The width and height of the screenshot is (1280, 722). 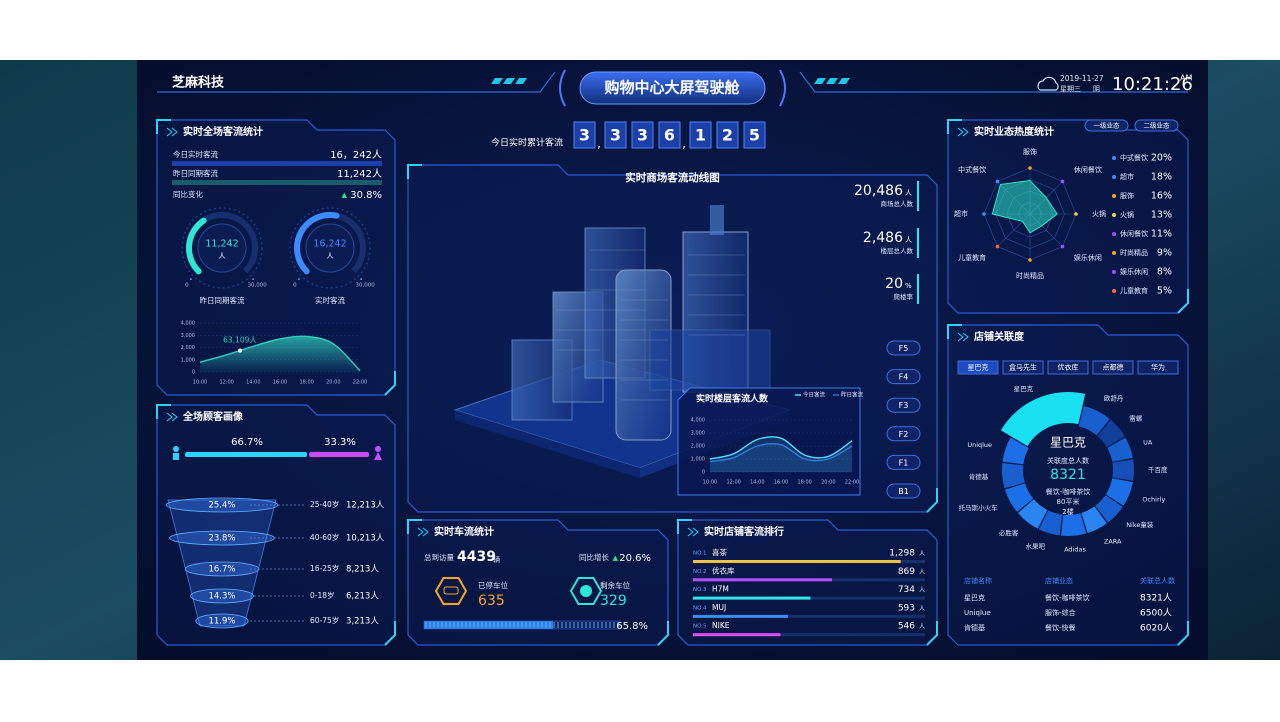 What do you see at coordinates (699, 554) in the screenshot?
I see `rank: NO.1` at bounding box center [699, 554].